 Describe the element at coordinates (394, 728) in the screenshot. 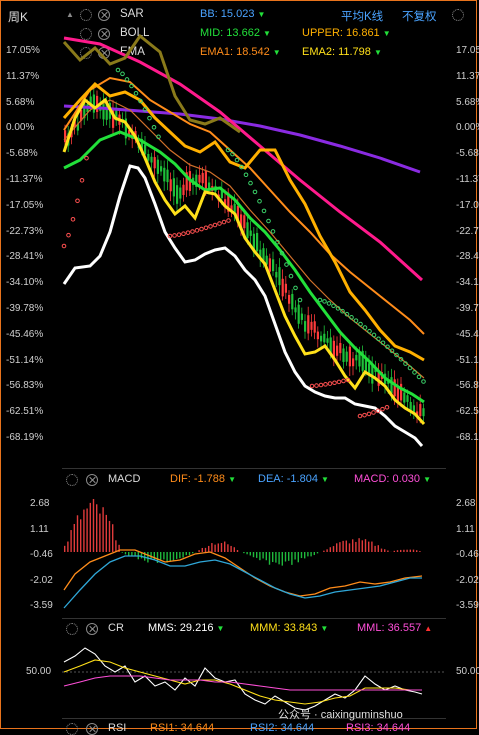

I see `rsi3-number: 34.644` at that location.